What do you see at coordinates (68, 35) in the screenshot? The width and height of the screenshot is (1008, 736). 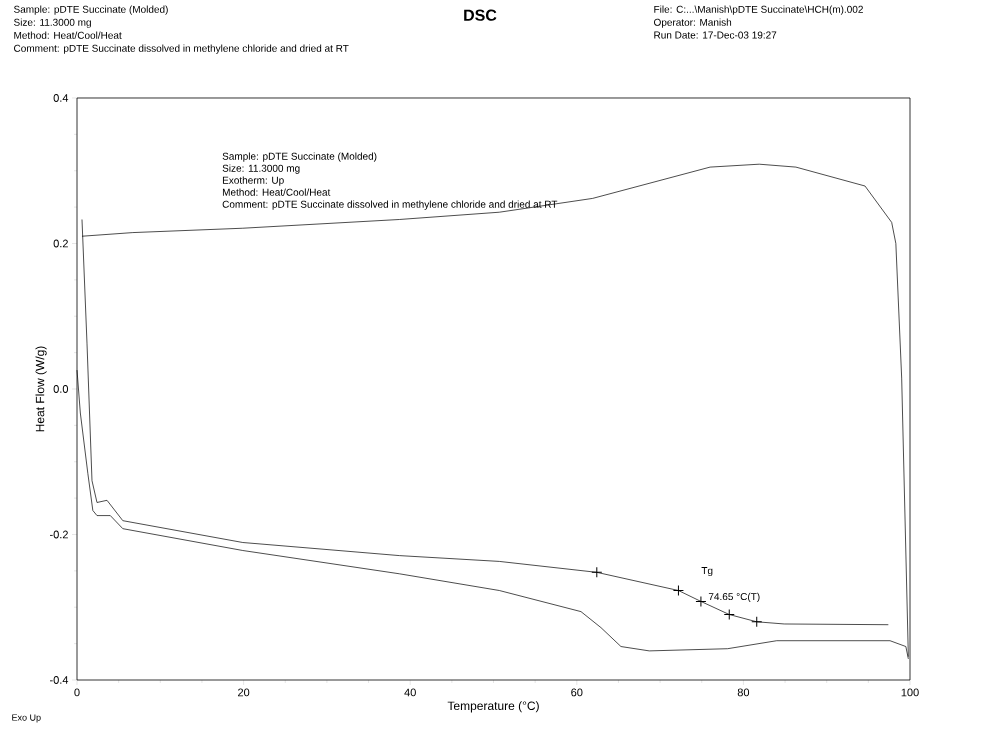 I see `text: Method: Heat/Cool/Heat` at bounding box center [68, 35].